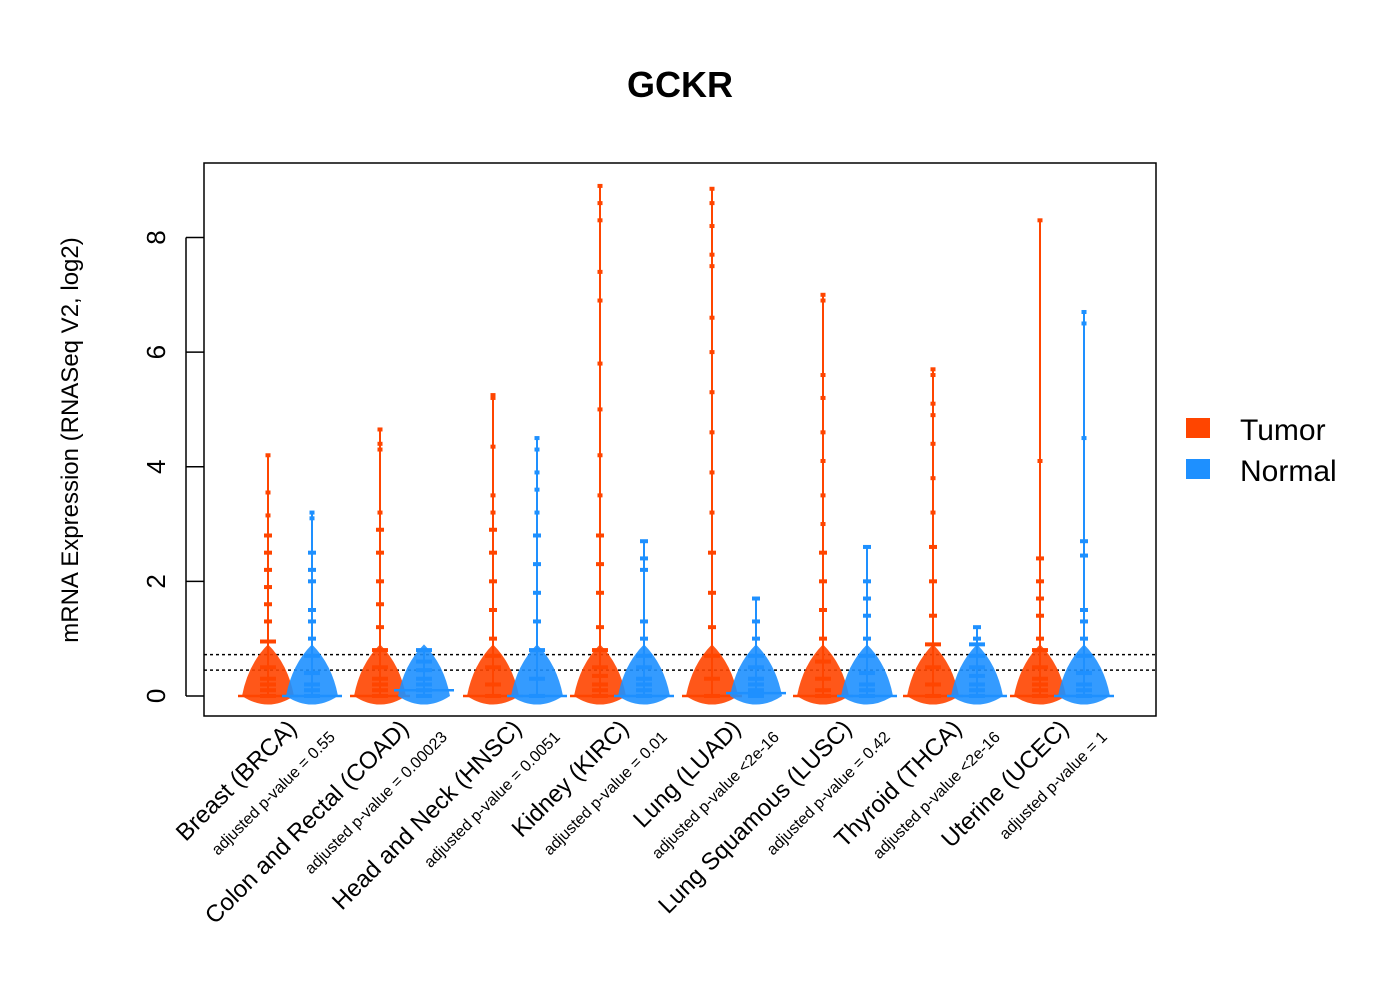 The height and width of the screenshot is (1000, 1400). Describe the element at coordinates (680, 84) in the screenshot. I see `chart-title: GCKR` at that location.